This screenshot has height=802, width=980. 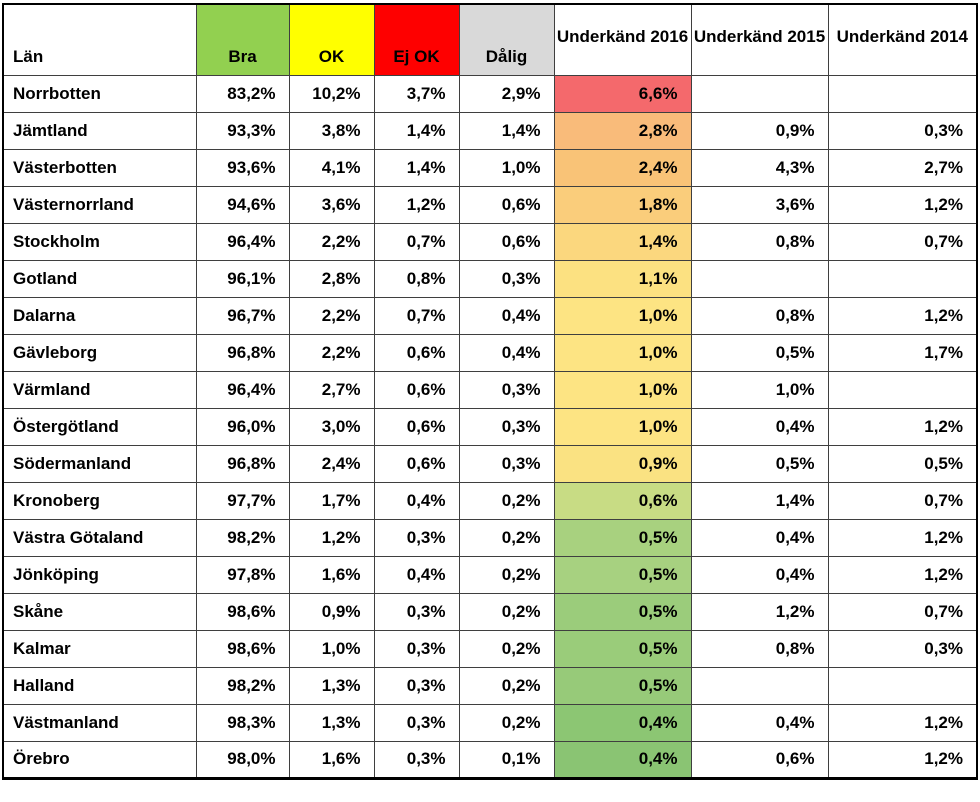 What do you see at coordinates (99, 204) in the screenshot?
I see `cell-lan: Västernorrland` at bounding box center [99, 204].